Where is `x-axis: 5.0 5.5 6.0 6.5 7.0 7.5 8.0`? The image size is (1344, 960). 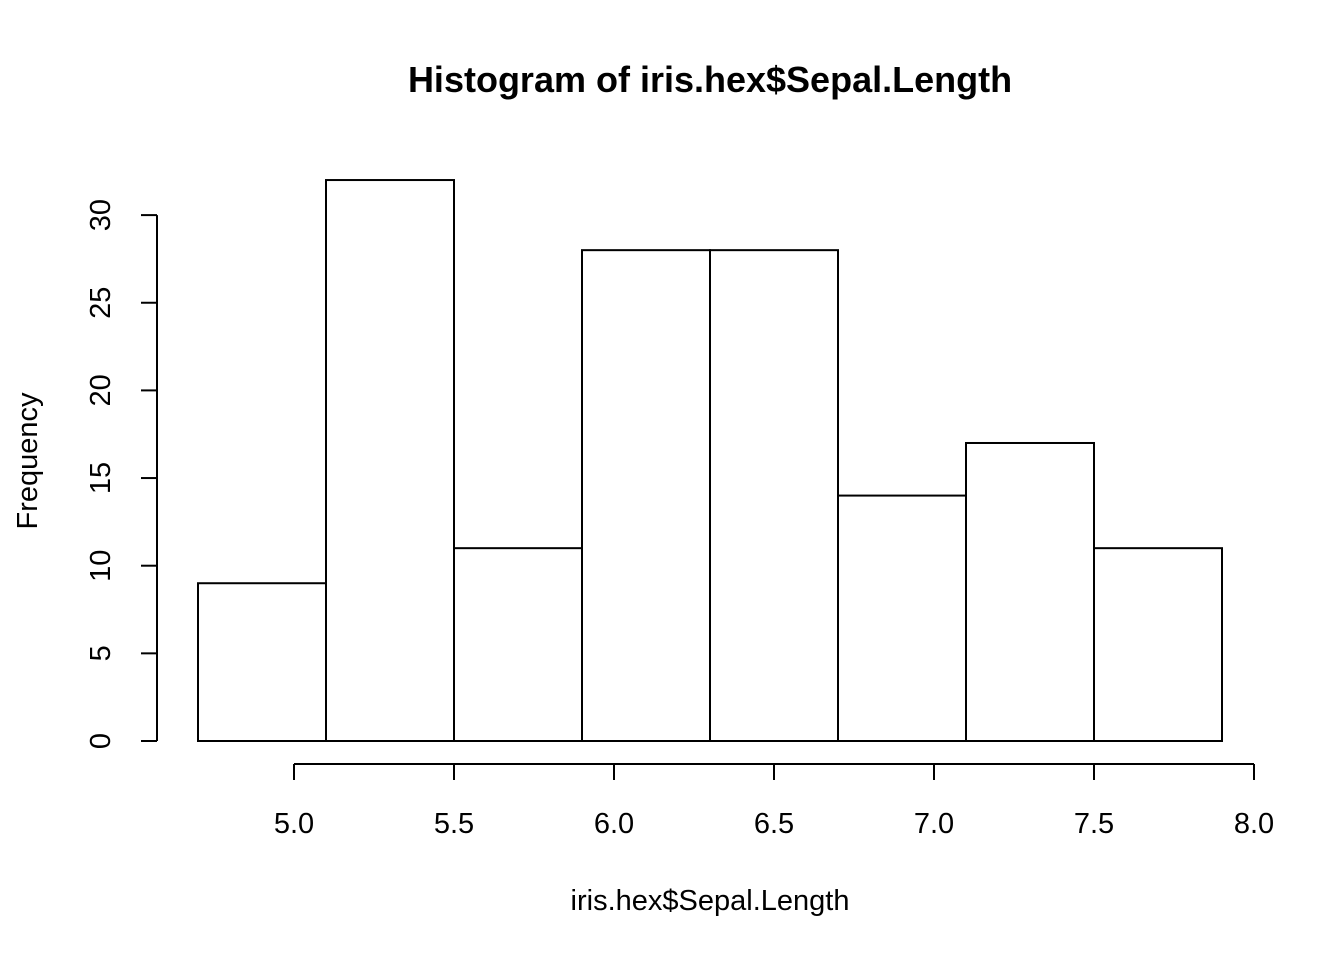 x-axis: 5.0 5.5 6.0 6.5 7.0 7.5 8.0 is located at coordinates (774, 801).